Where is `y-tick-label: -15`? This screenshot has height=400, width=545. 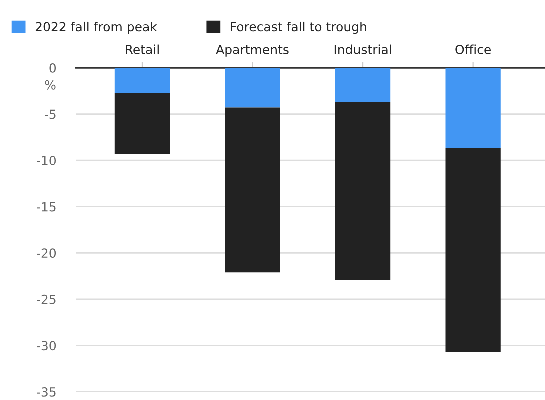
y-tick-label: -15 is located at coordinates (46, 207).